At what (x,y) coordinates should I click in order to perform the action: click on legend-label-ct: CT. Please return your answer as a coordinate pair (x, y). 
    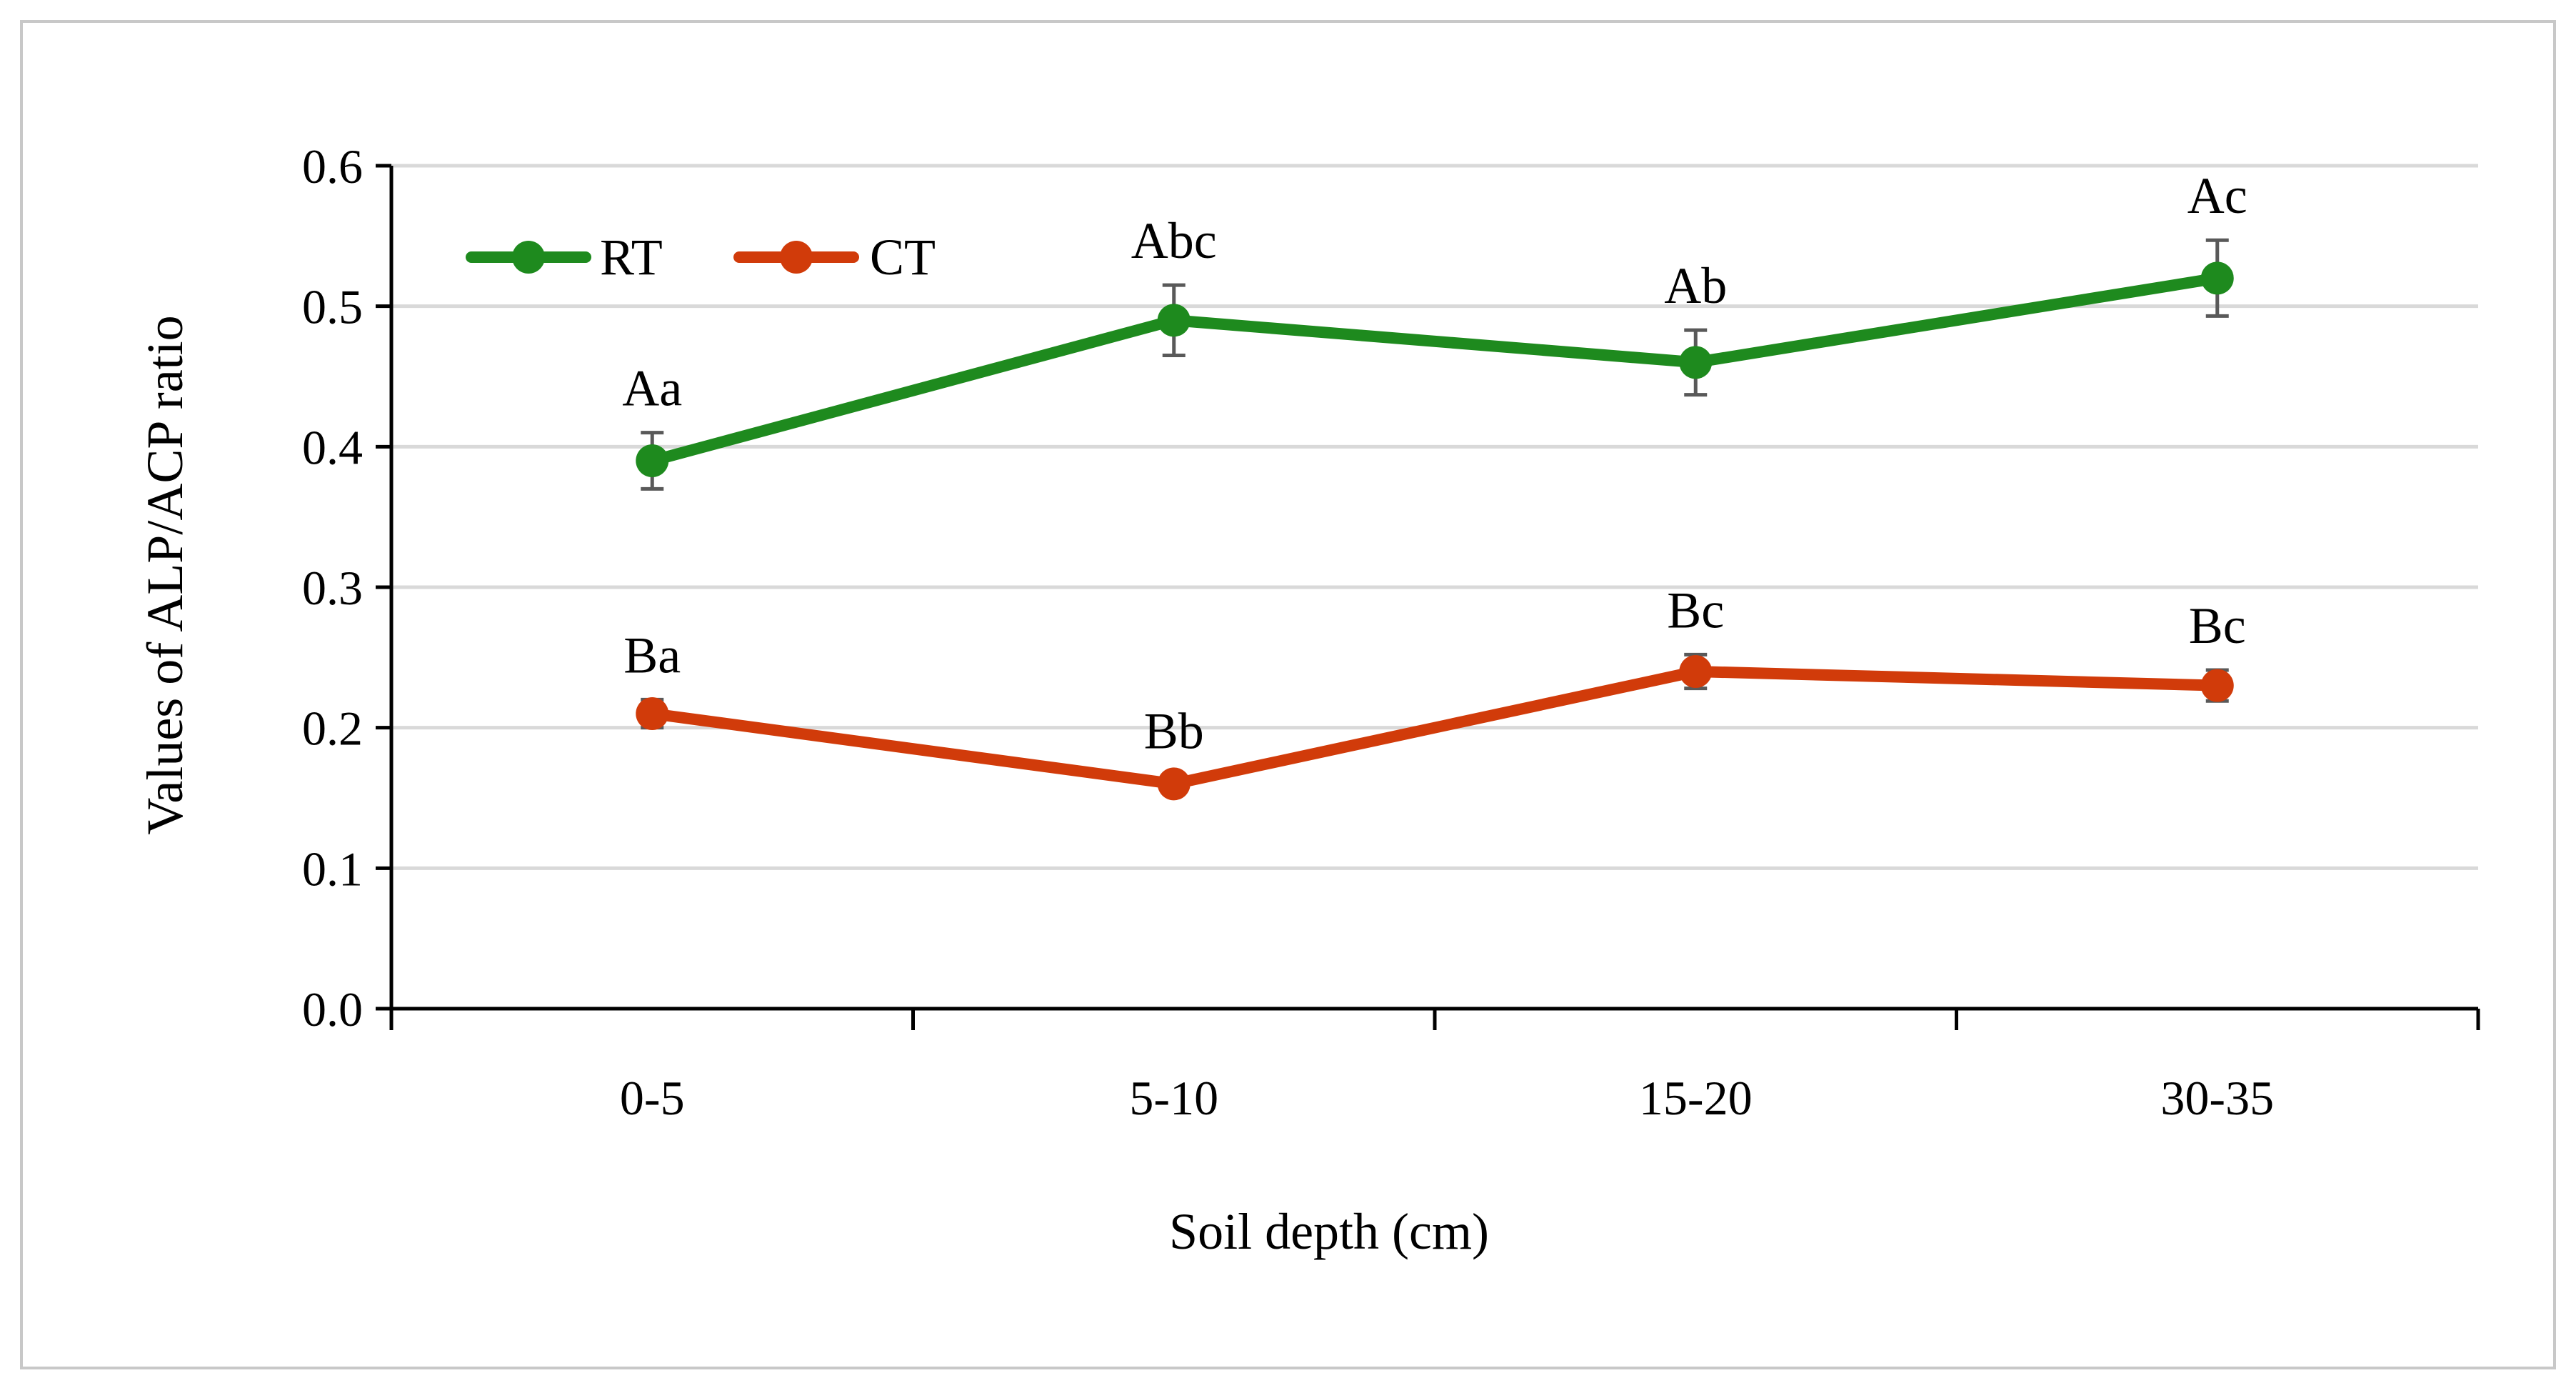
    Looking at the image, I should click on (903, 257).